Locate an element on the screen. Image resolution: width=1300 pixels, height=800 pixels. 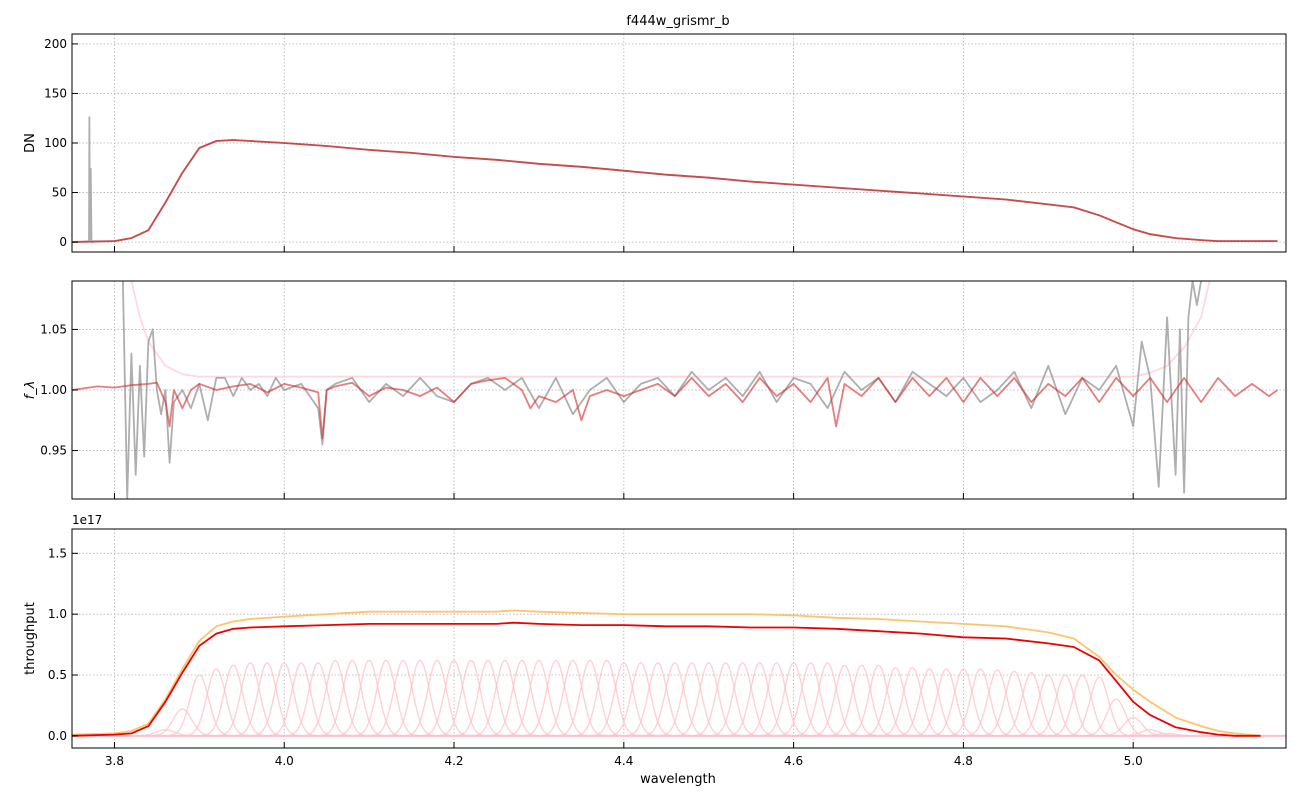
y-tick-label: 0 is located at coordinates (63, 242).